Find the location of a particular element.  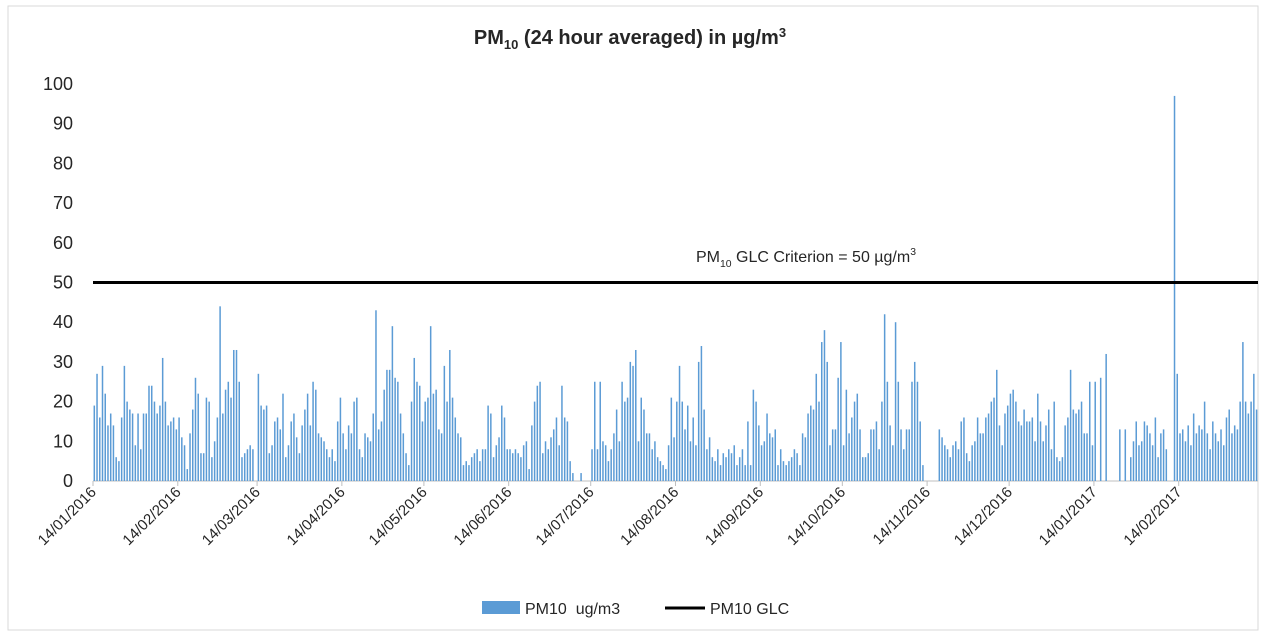

y-tick-label: 90 is located at coordinates (63, 124).